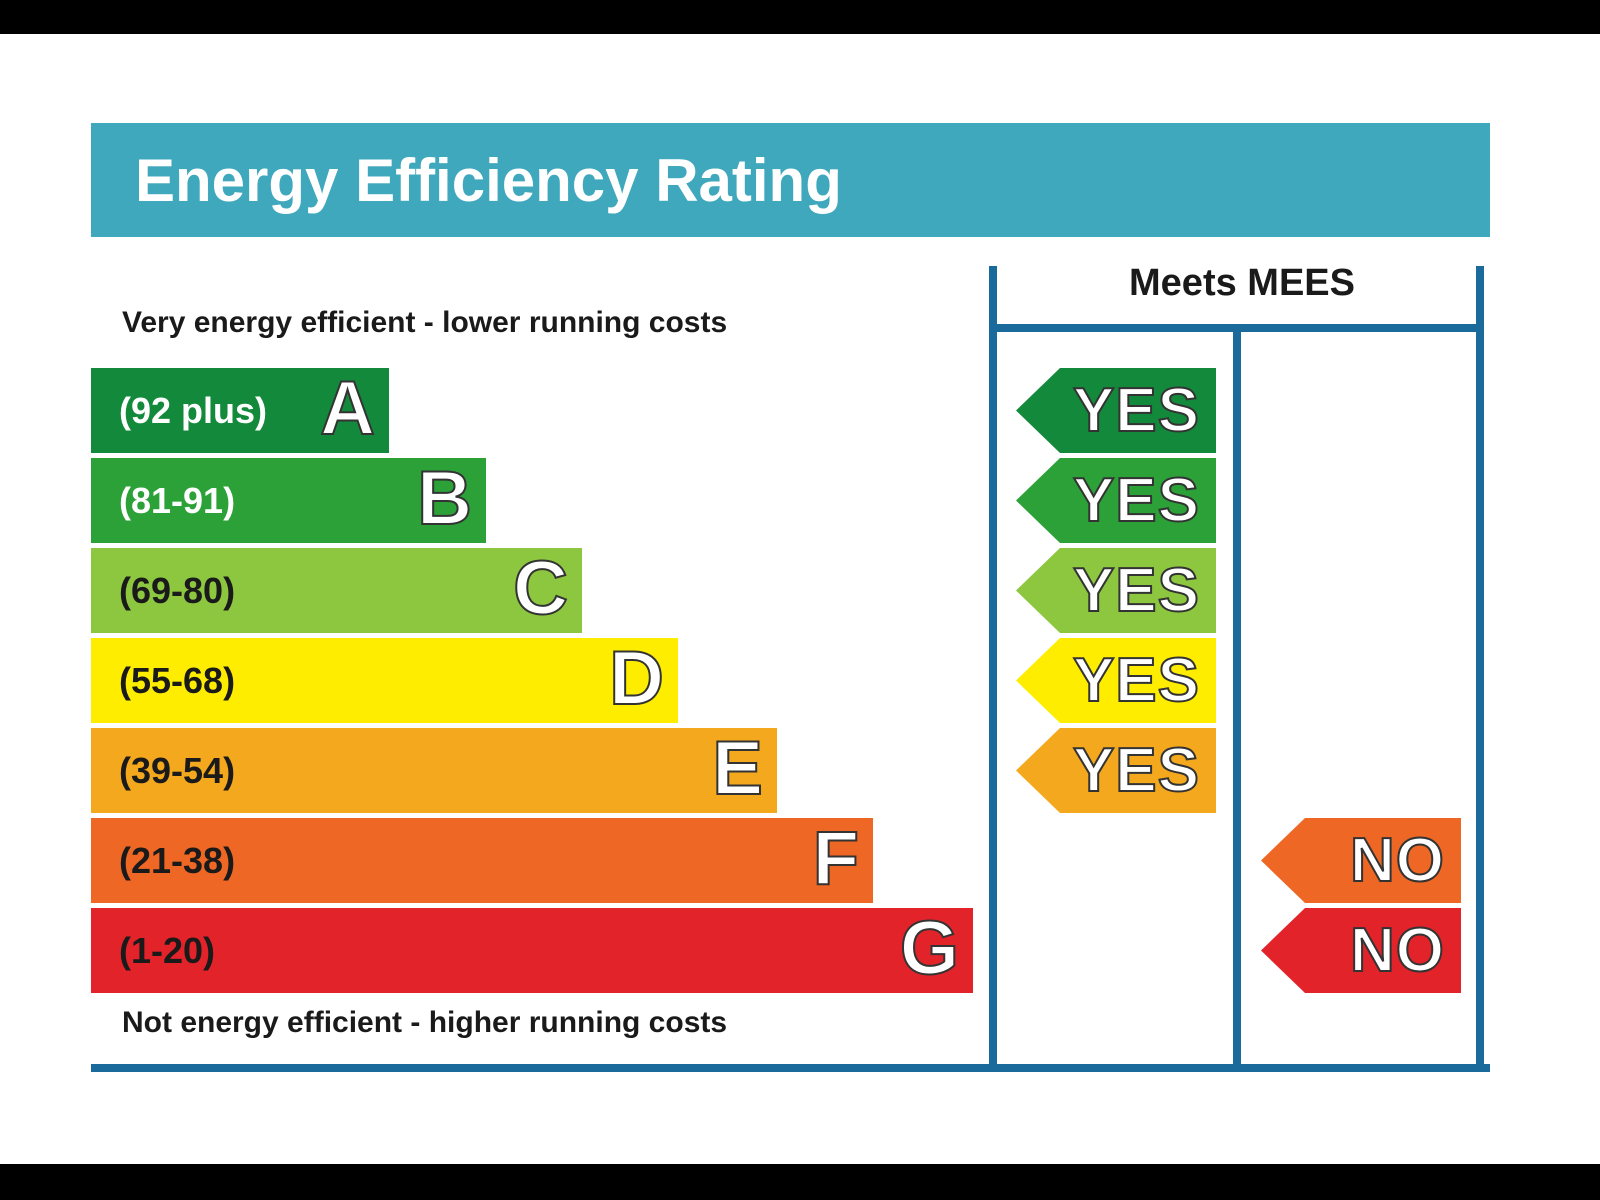 The height and width of the screenshot is (1200, 1600). I want to click on band-letter: A, so click(347, 408).